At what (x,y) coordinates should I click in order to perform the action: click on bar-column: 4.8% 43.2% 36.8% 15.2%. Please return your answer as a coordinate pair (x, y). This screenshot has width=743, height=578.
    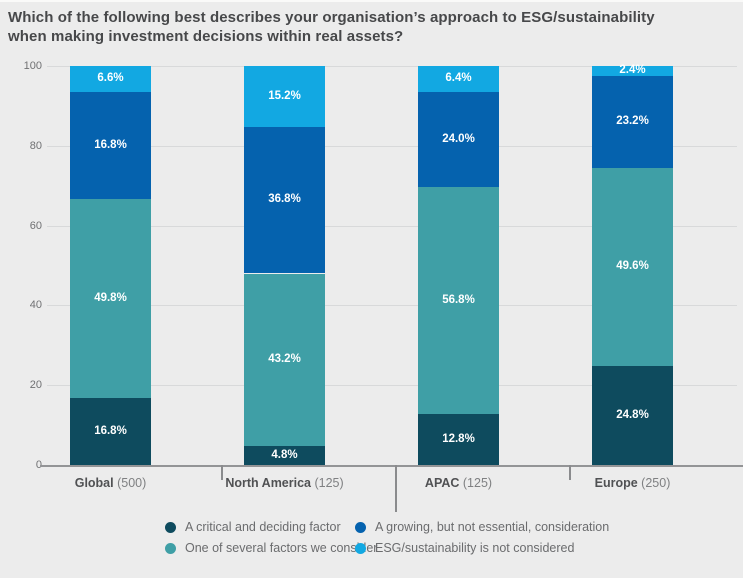
    Looking at the image, I should click on (284, 265).